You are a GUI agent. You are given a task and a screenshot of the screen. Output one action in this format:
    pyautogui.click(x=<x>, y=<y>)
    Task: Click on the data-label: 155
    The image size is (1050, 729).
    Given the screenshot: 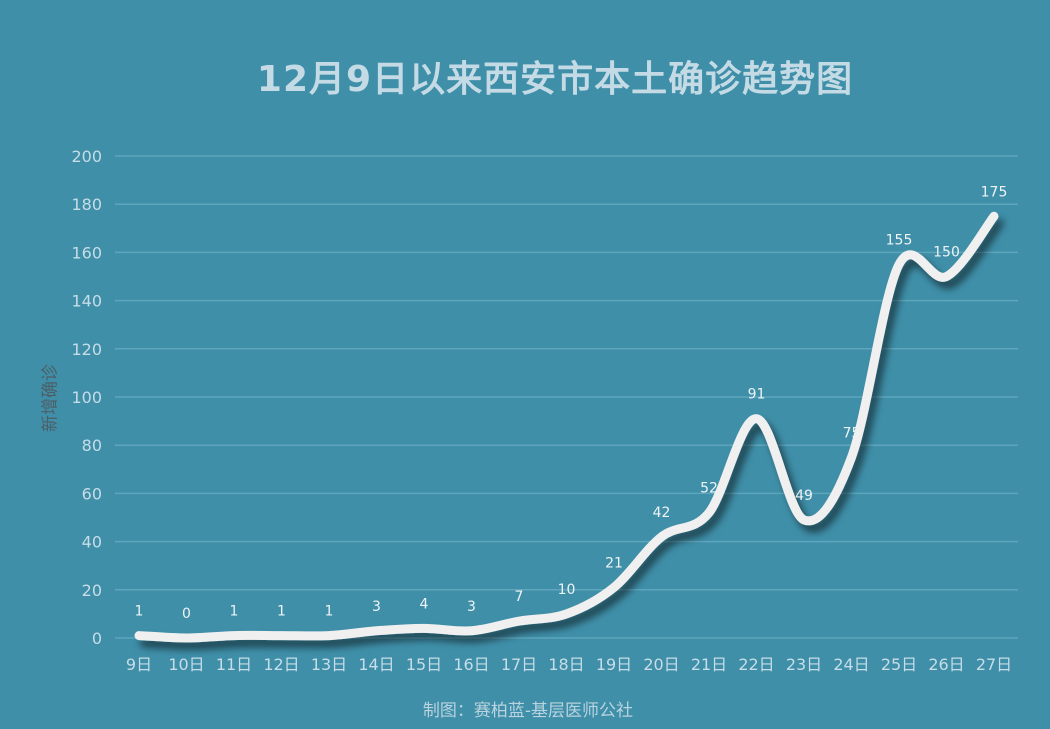 What is the action you would take?
    pyautogui.click(x=899, y=240)
    